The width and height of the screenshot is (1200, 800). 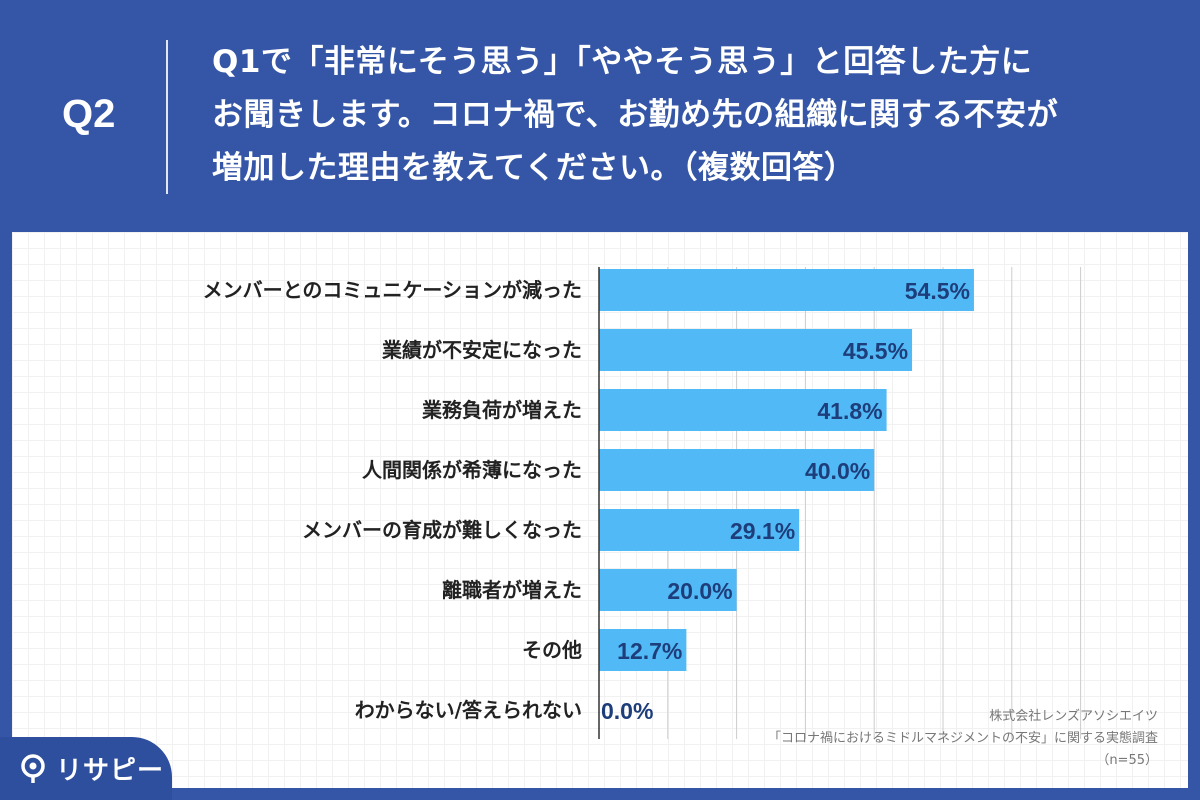 I want to click on value-label: 45.5%, so click(x=875, y=351).